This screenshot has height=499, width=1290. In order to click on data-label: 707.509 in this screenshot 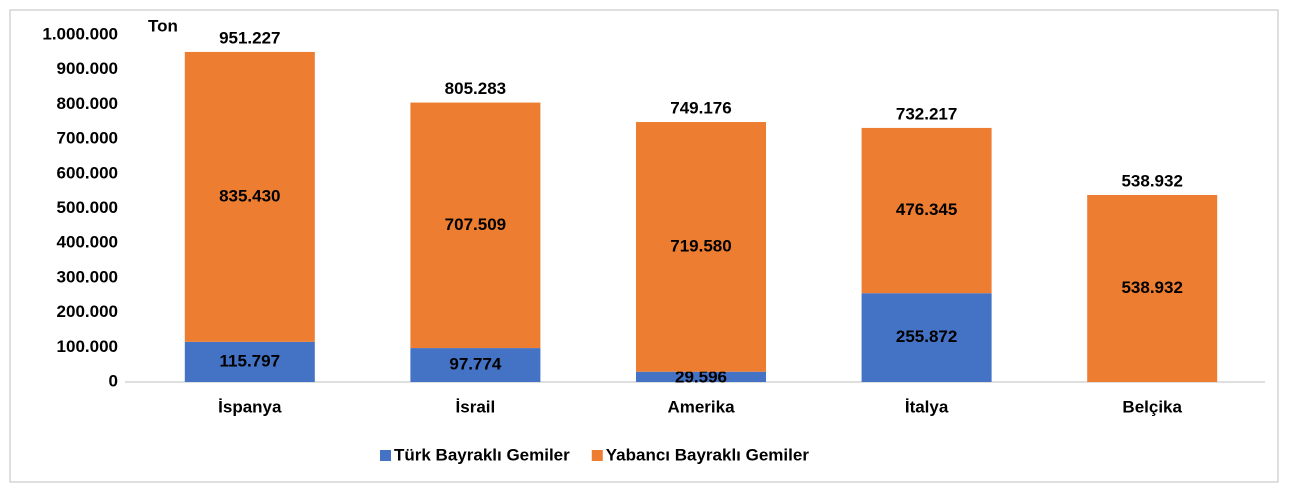, I will do `click(475, 224)`.